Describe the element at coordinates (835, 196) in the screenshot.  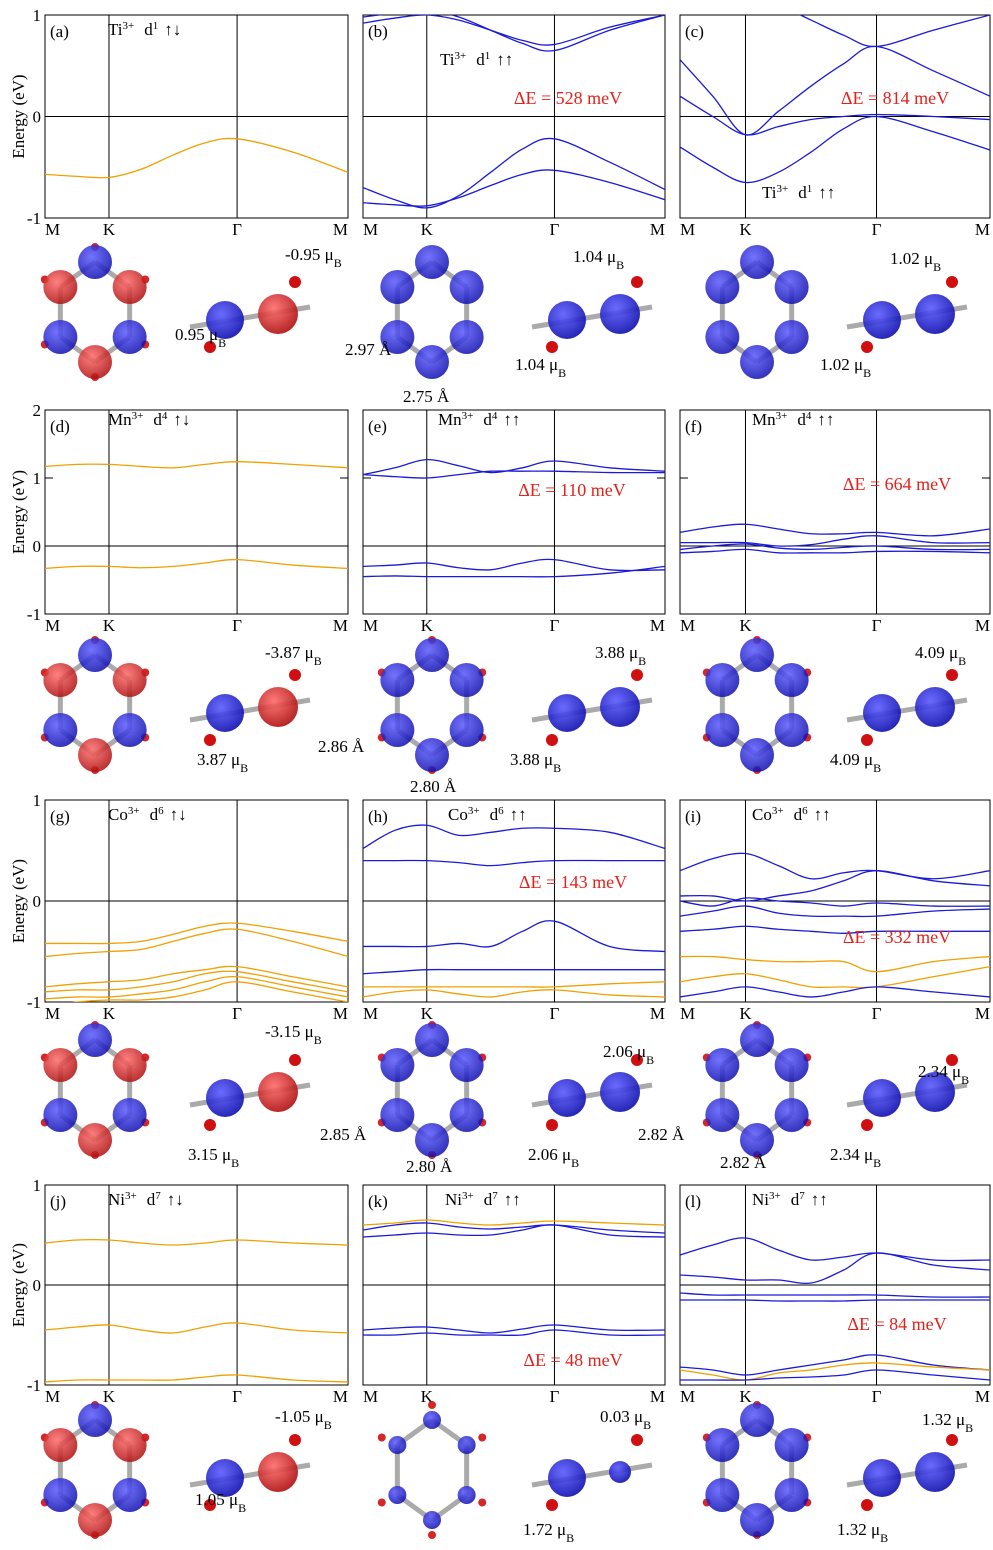
I see `band-panel: M K Γ M (c) Ti3+ d1 ↑↑ ΔE = 814 meV` at that location.